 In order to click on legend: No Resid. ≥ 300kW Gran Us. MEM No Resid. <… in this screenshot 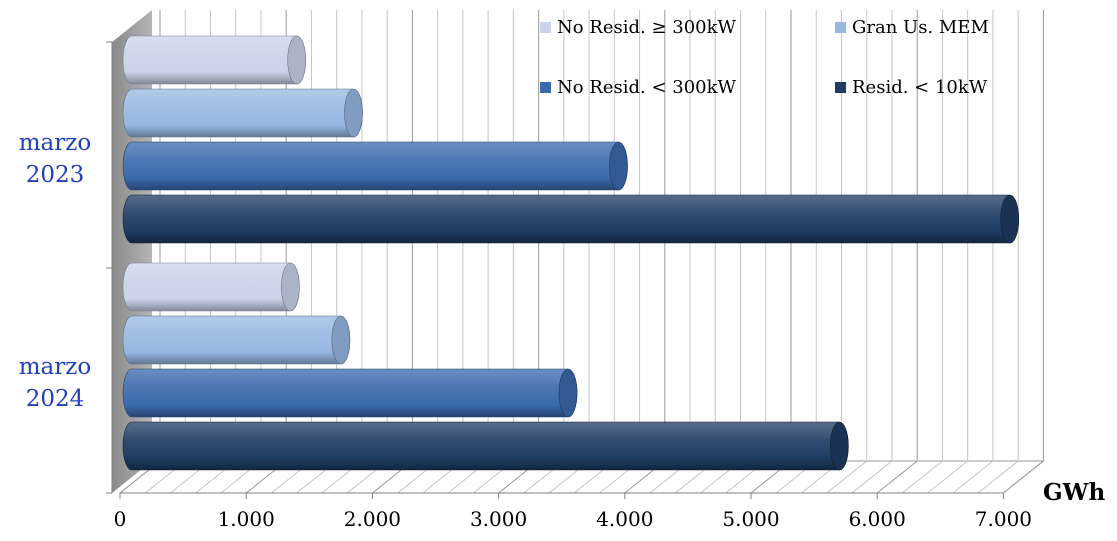, I will do `click(764, 57)`.